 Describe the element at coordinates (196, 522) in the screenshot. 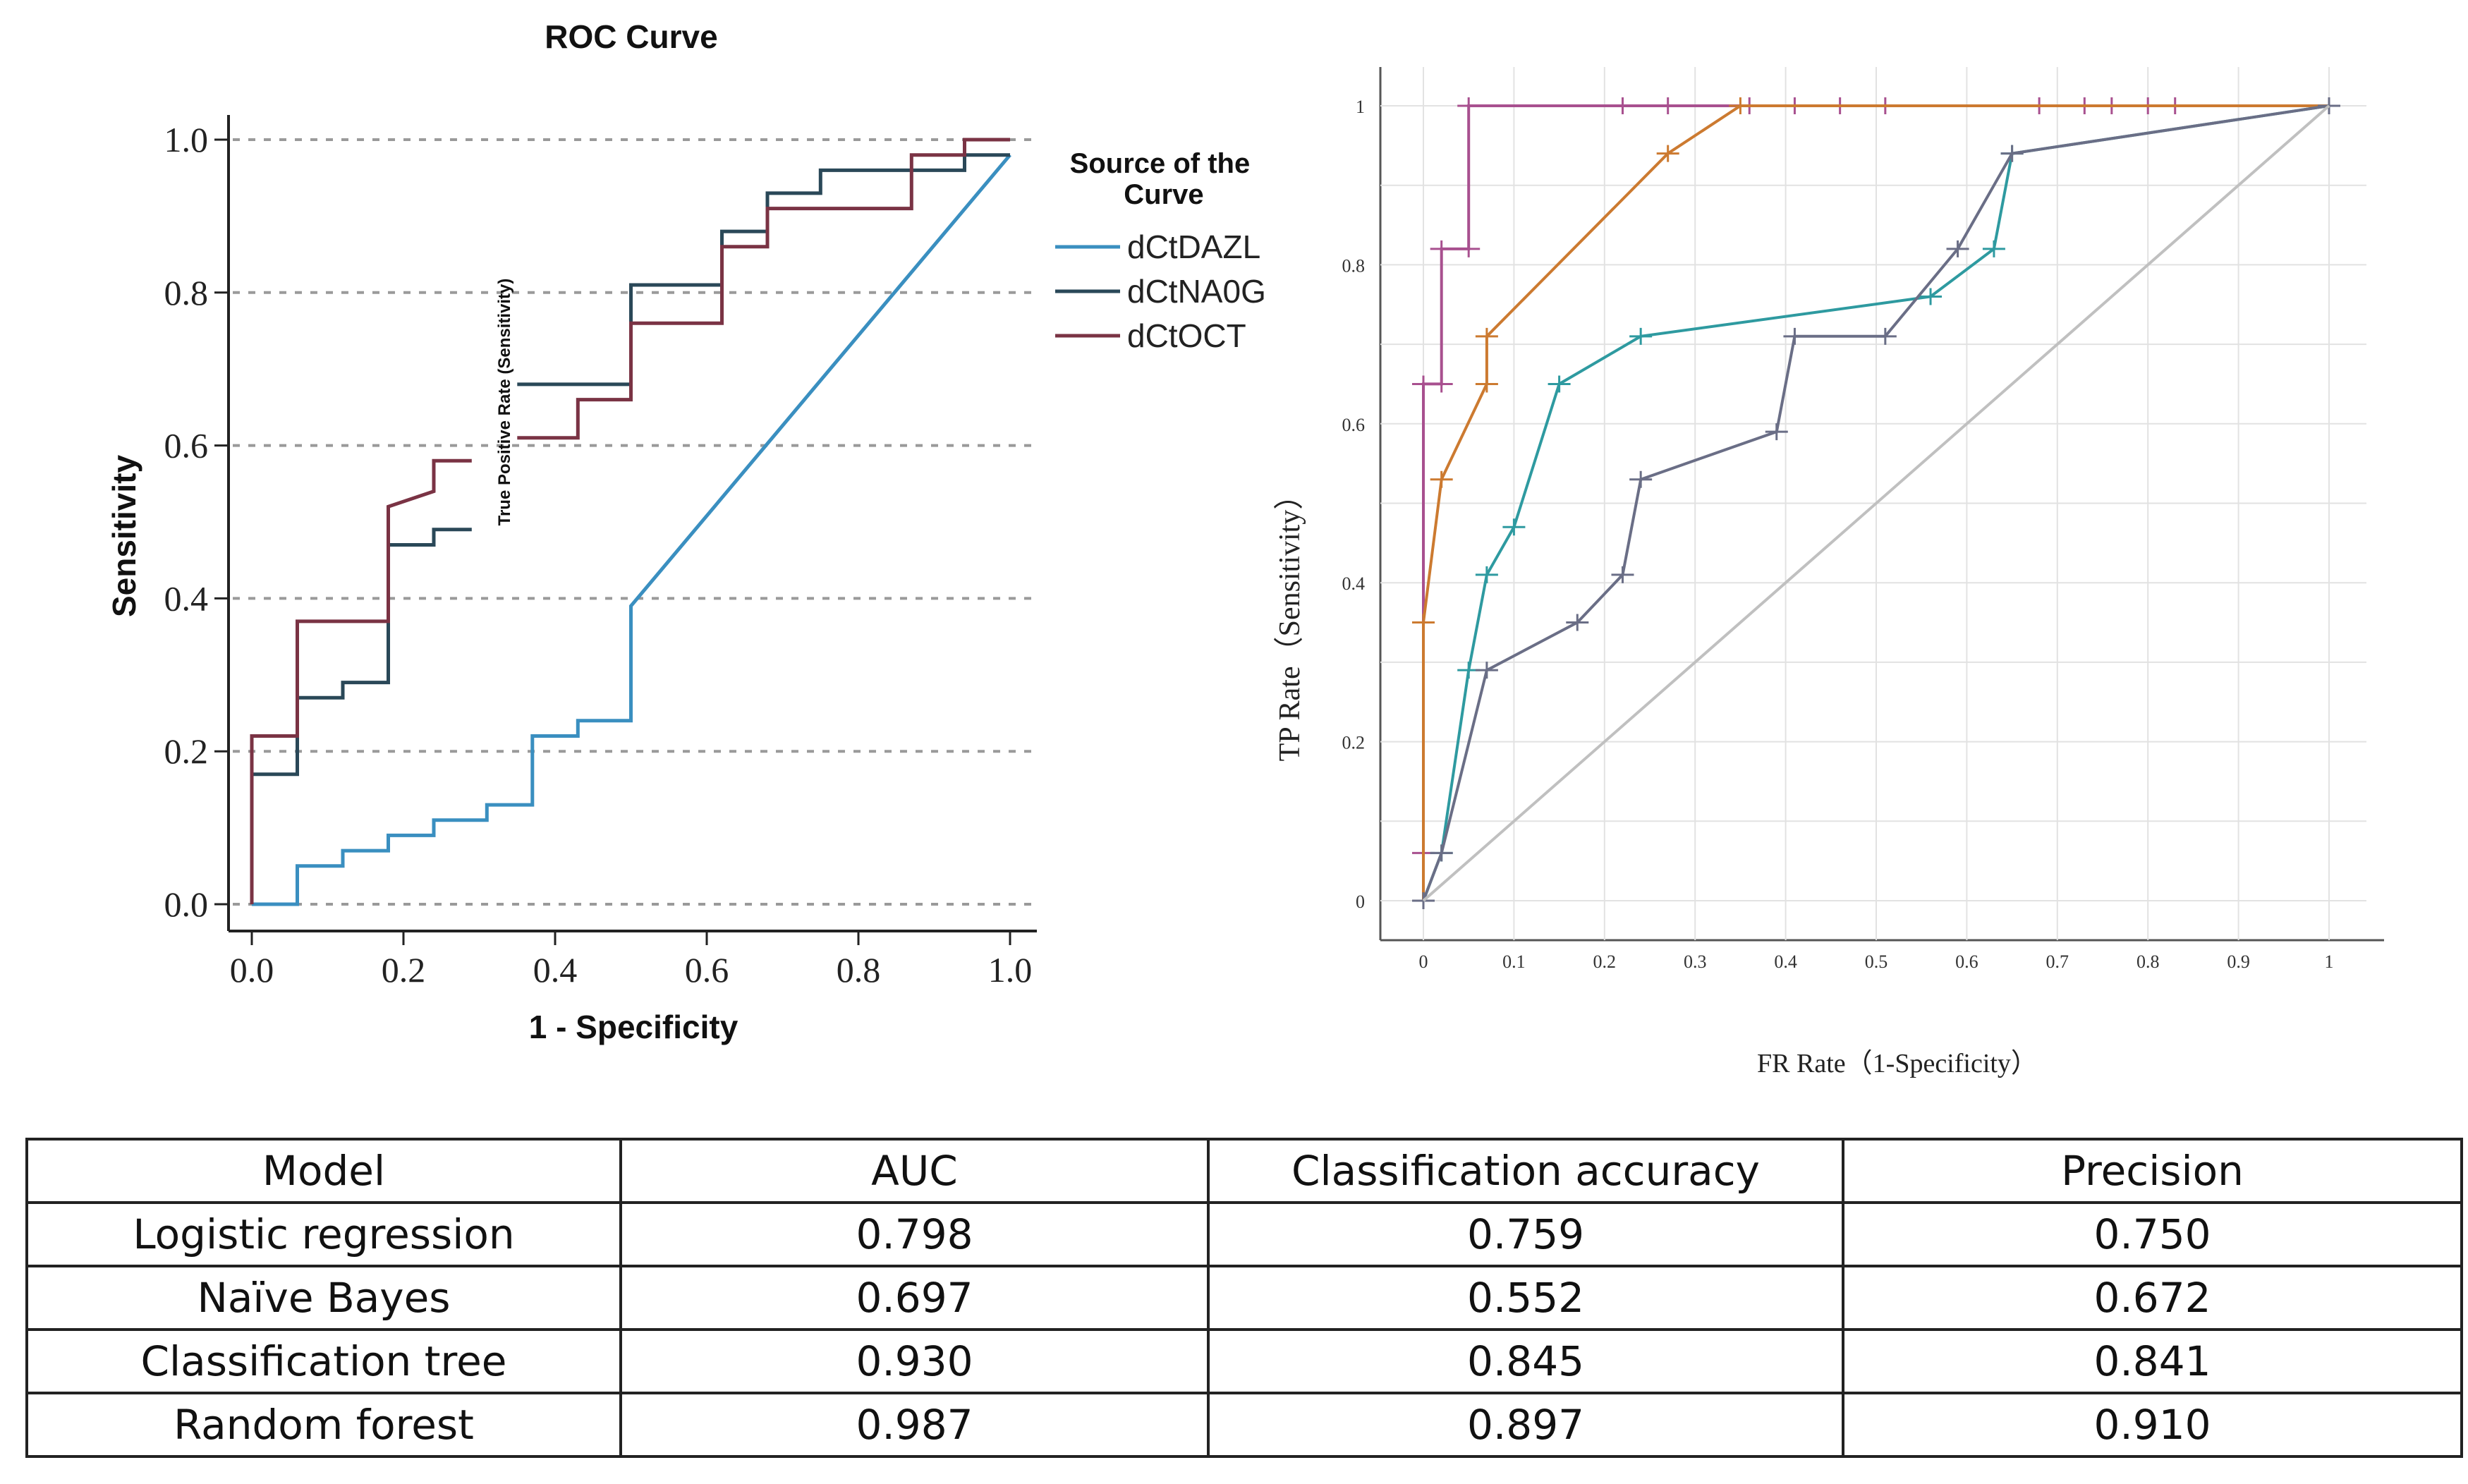

I see `left-y-ticks: 0.0 0.2 0.4 0.6 0.8 1.0` at that location.